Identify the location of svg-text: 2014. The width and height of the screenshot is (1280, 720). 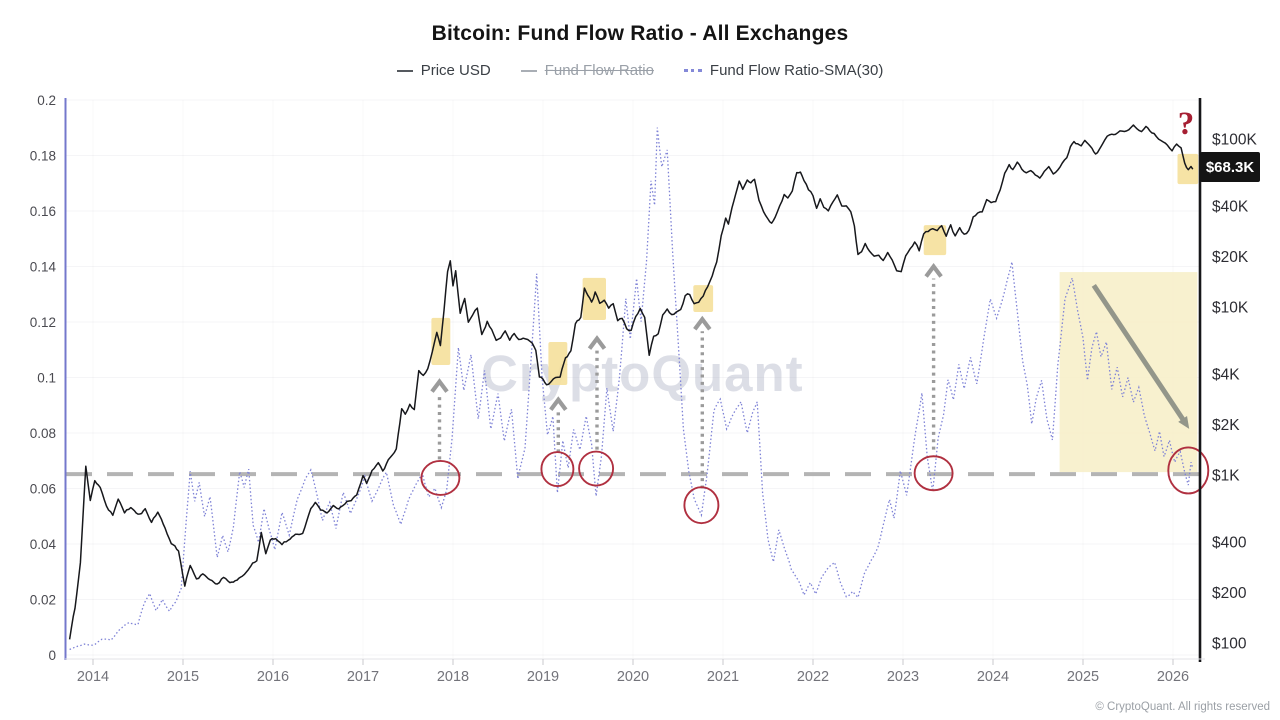
(93, 677).